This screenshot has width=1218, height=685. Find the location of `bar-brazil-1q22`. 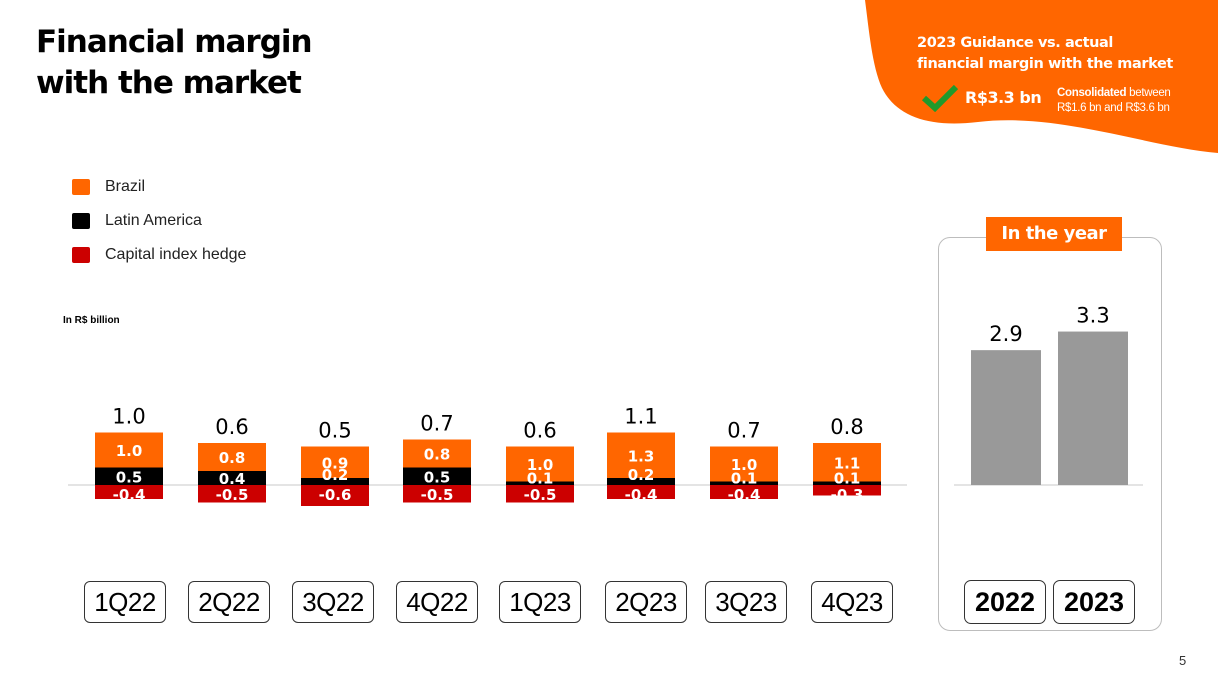

bar-brazil-1q22 is located at coordinates (129, 450).